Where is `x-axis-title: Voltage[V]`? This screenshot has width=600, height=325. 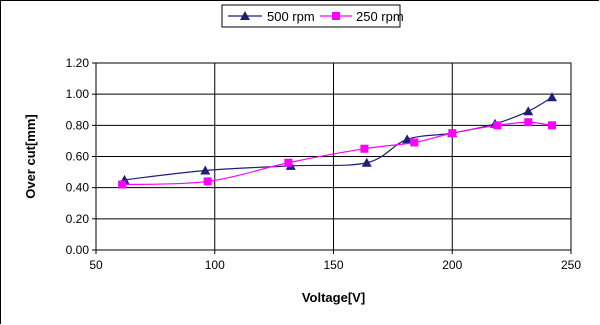 x-axis-title: Voltage[V] is located at coordinates (333, 297).